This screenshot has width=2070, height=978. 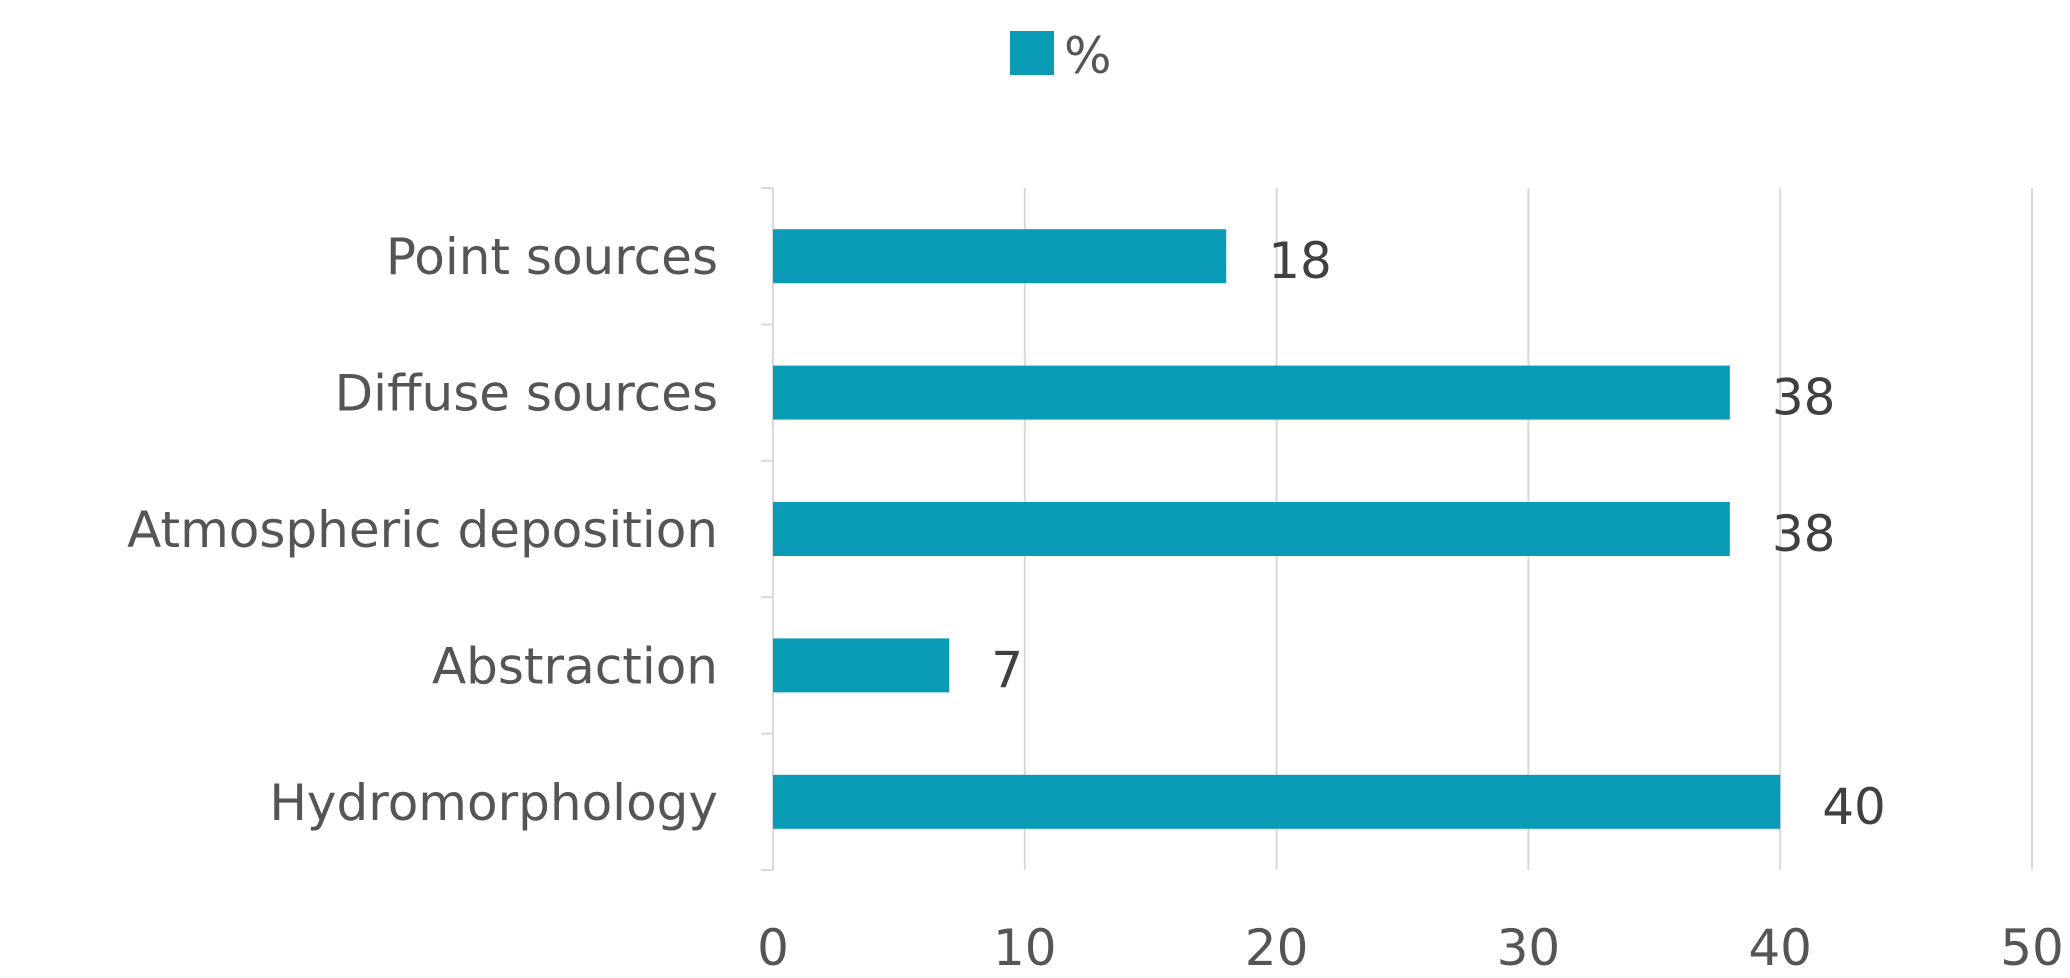 I want to click on category-label: Atmospheric deposition, so click(x=422, y=530).